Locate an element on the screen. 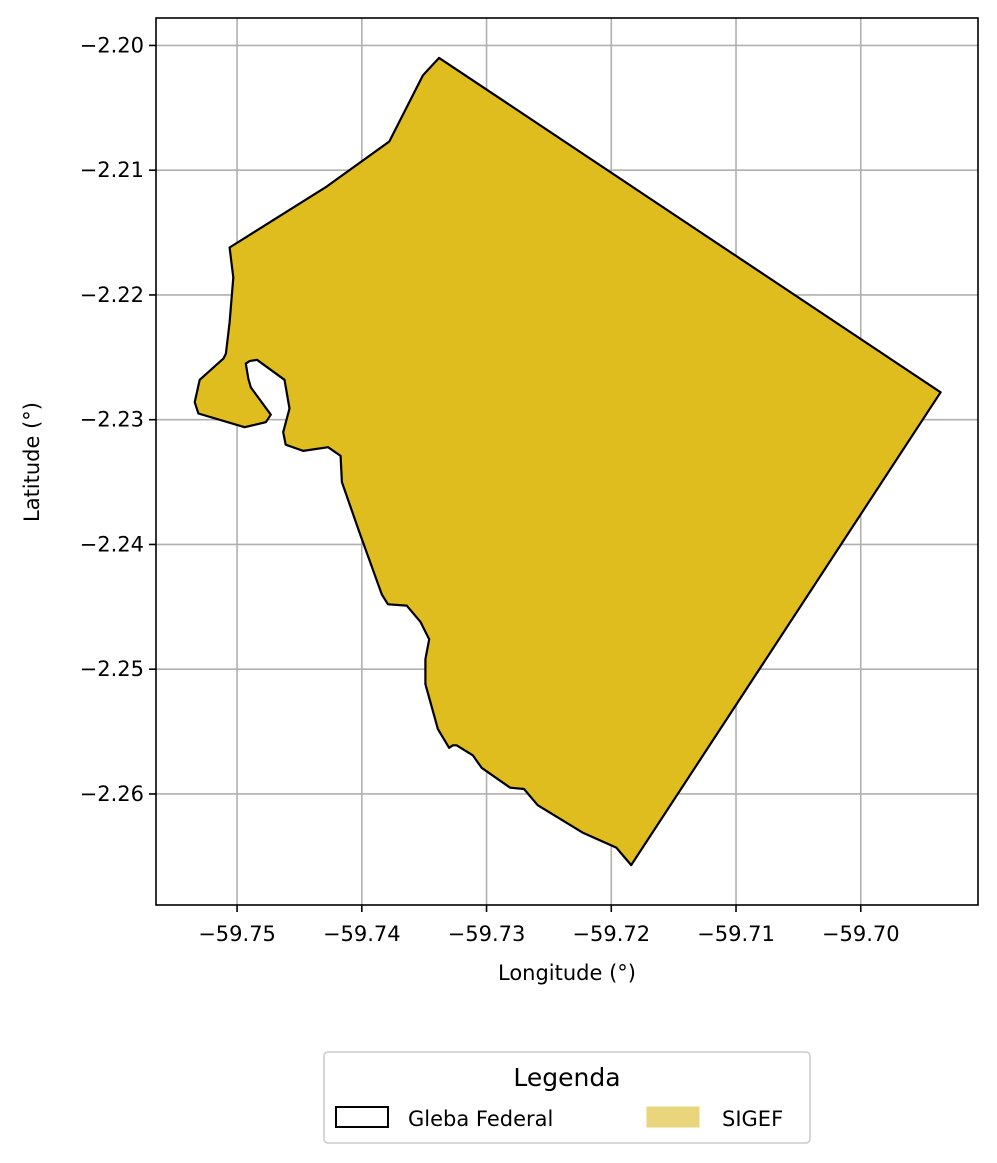 This screenshot has width=997, height=1163. x-tick-label: −59.75 is located at coordinates (237, 934).